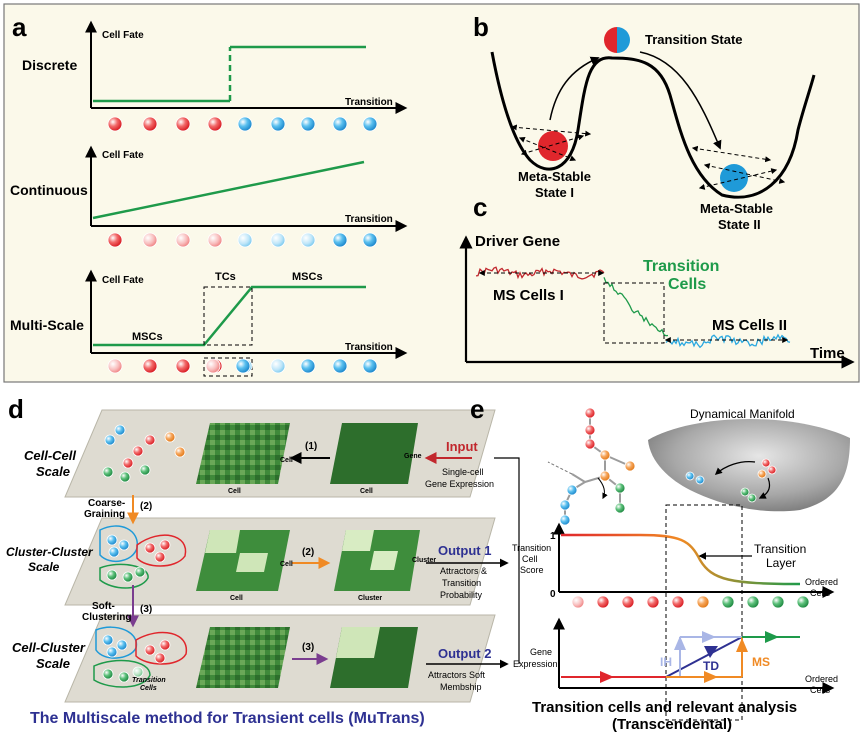  I want to click on soft-clustering-label-1: Soft-, so click(103, 606).